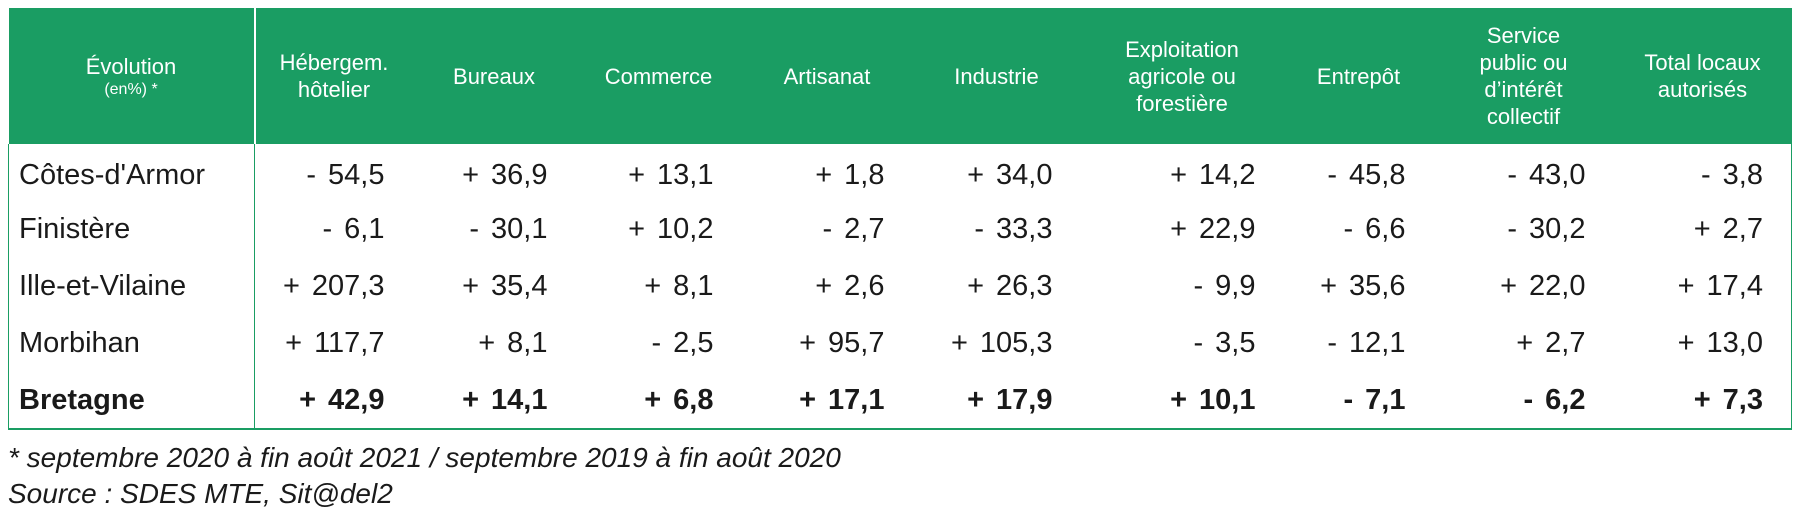 The width and height of the screenshot is (1799, 521). Describe the element at coordinates (333, 76) in the screenshot. I see `header-col: Hébergem. hôtelier` at that location.